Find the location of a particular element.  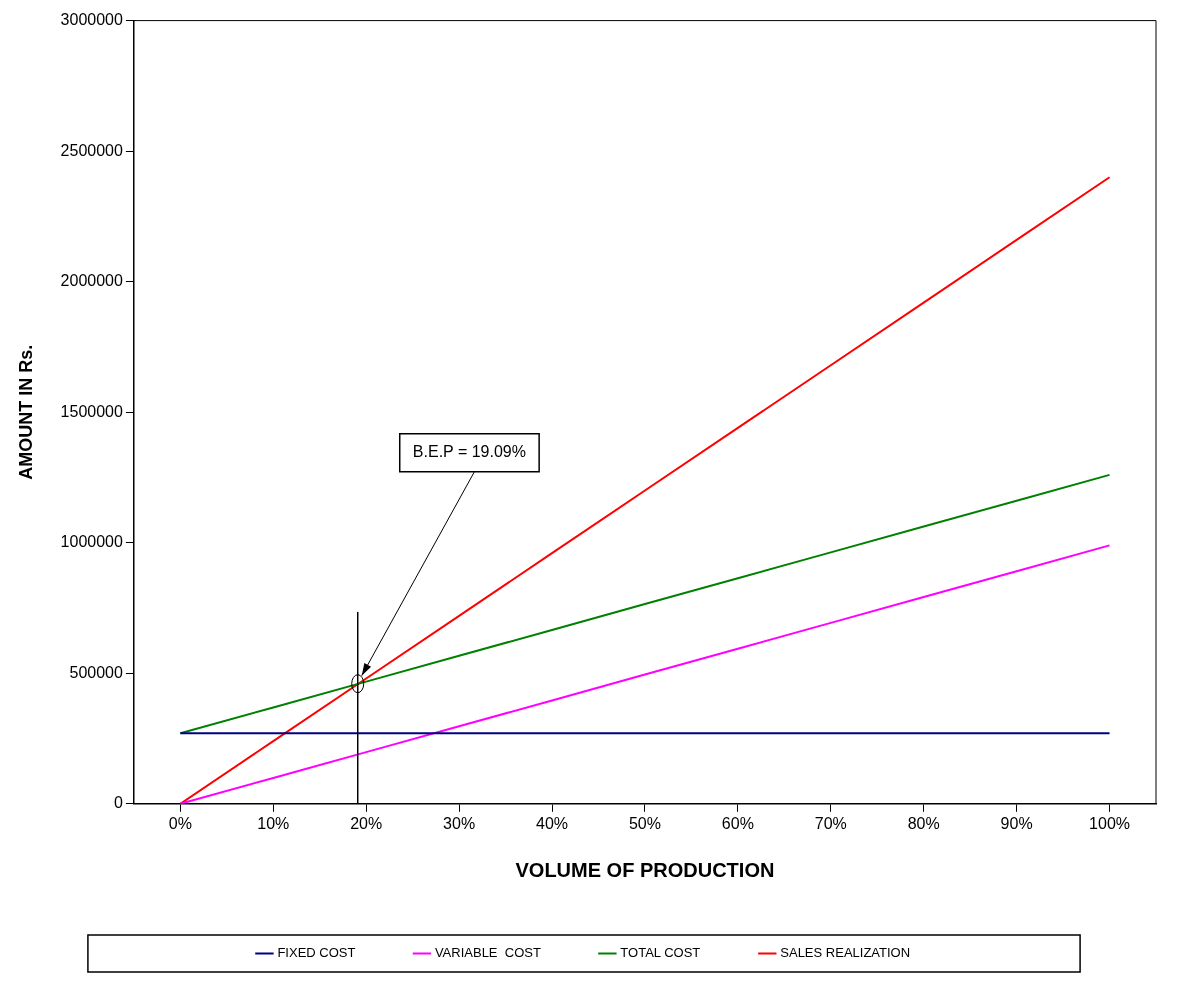

x-tick-label: 10% is located at coordinates (273, 823).